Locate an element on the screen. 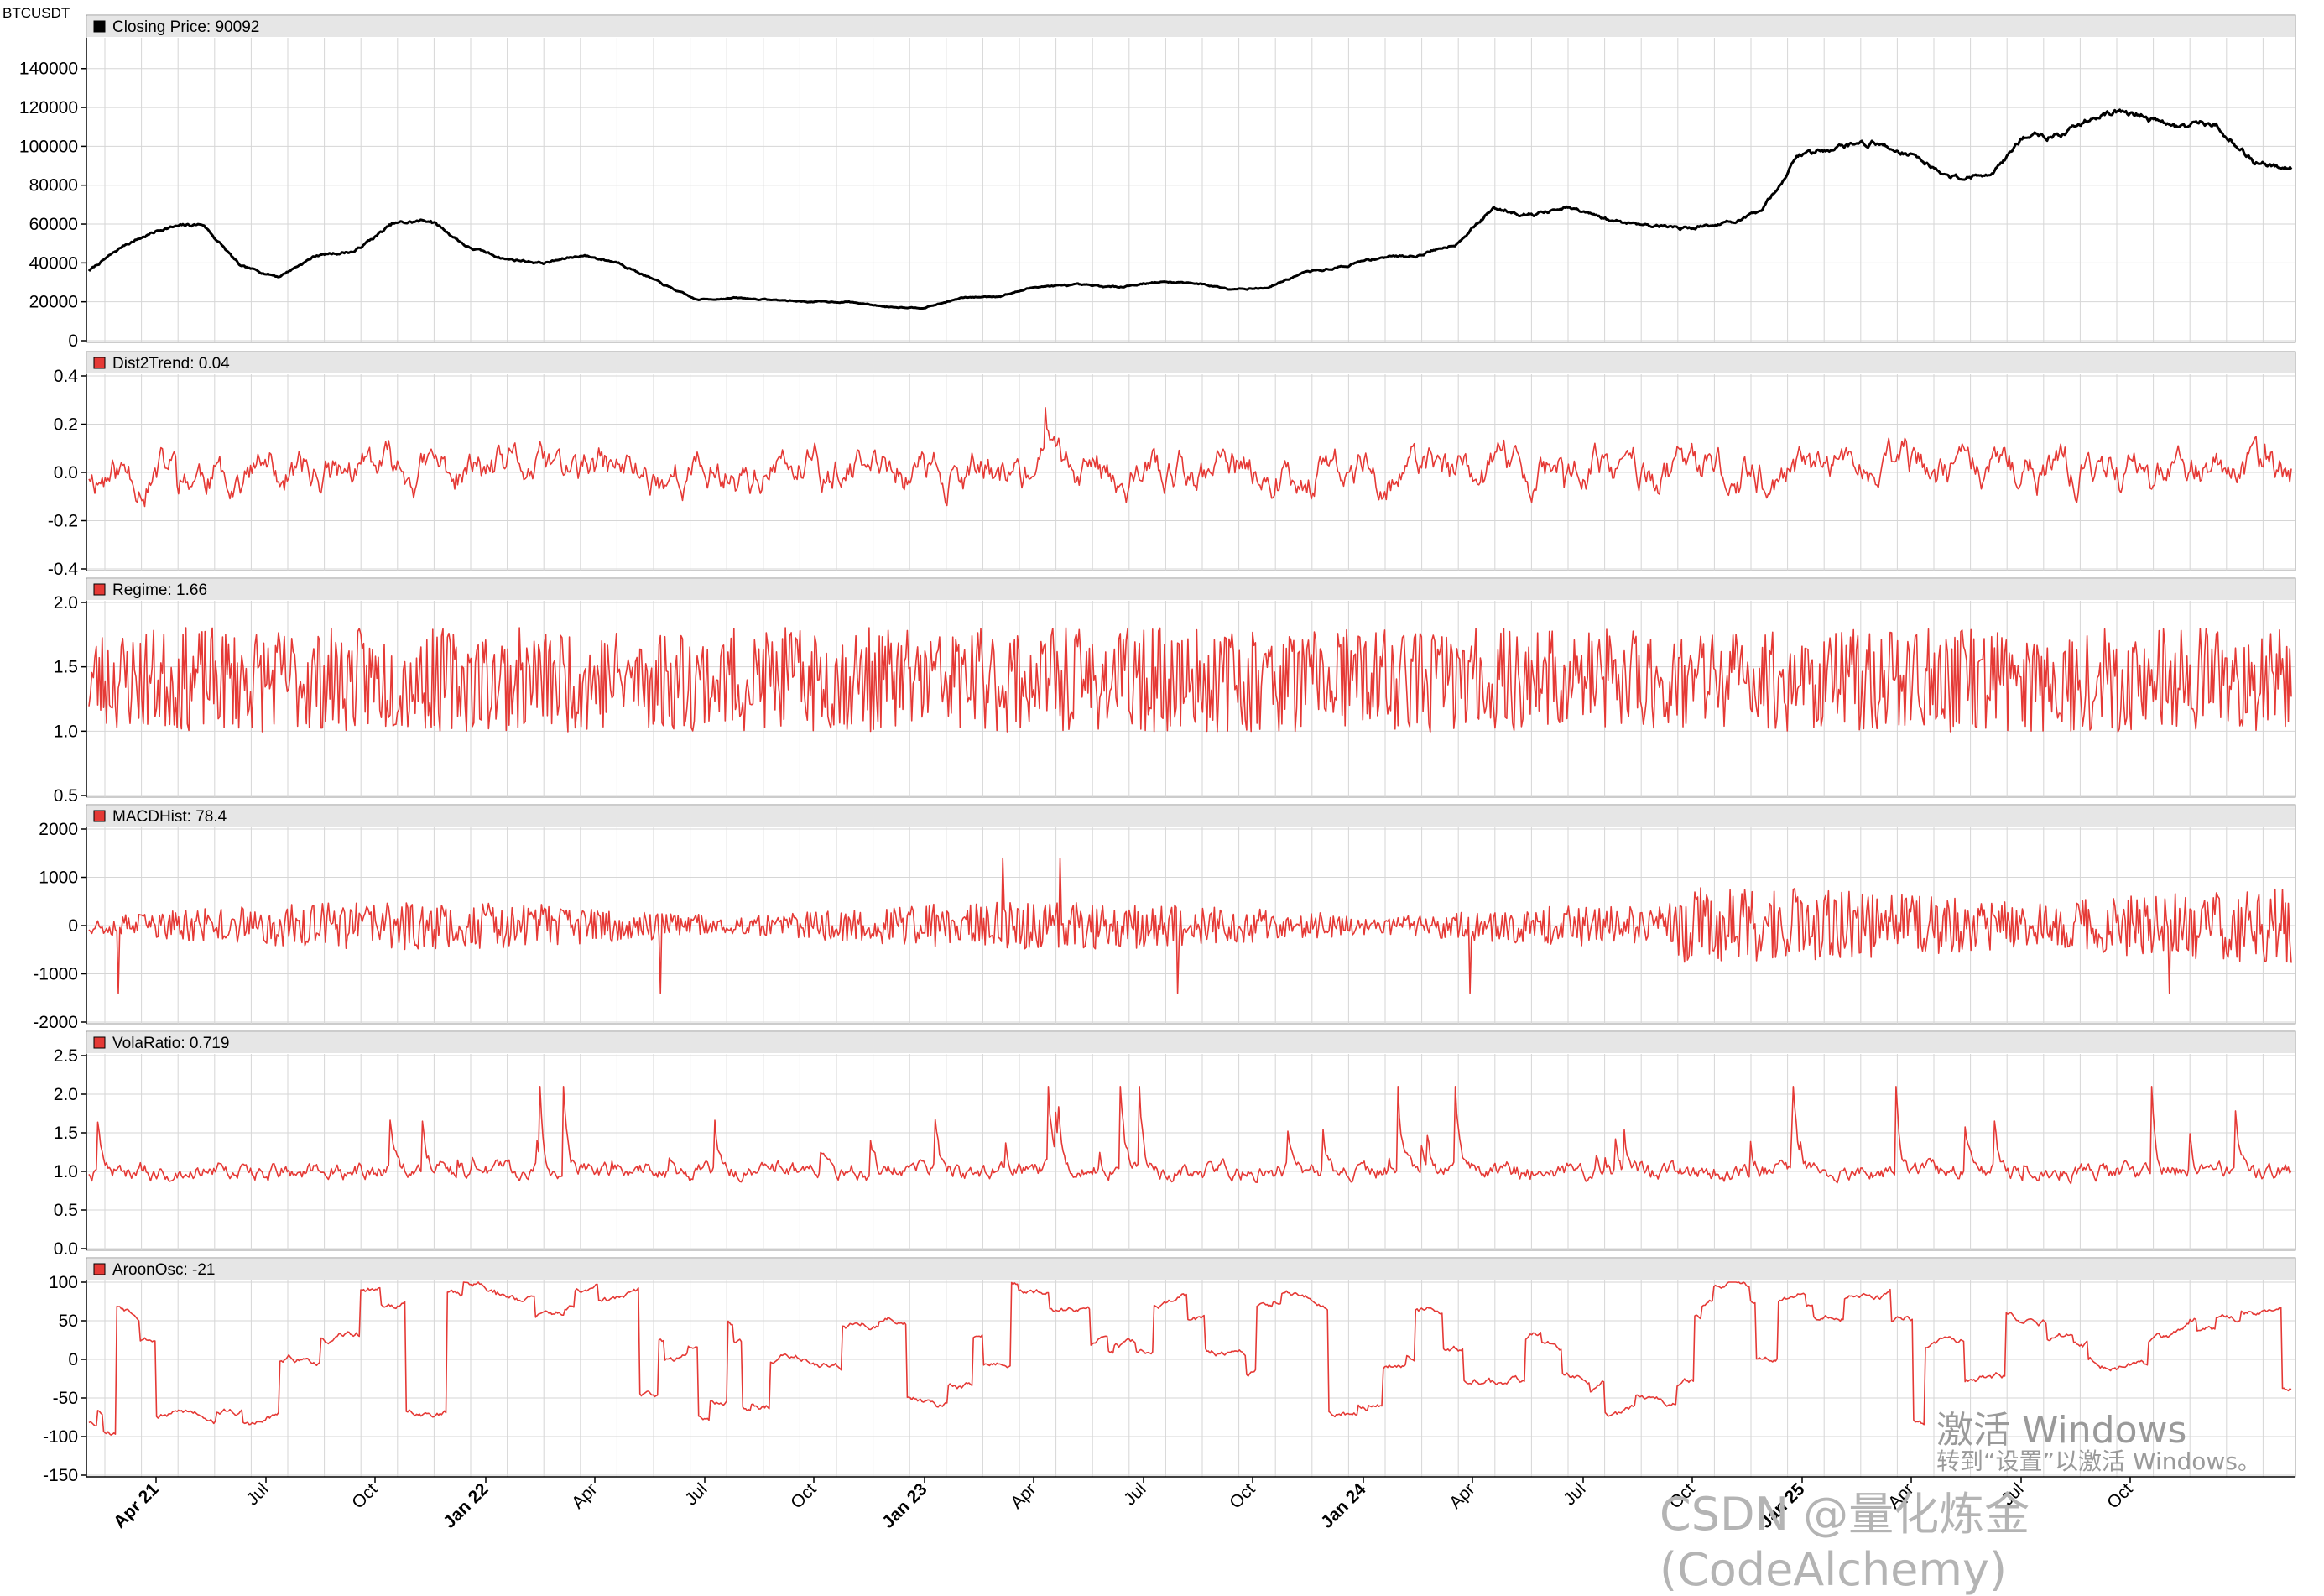  y-tick-label: 40000 is located at coordinates (53, 263).